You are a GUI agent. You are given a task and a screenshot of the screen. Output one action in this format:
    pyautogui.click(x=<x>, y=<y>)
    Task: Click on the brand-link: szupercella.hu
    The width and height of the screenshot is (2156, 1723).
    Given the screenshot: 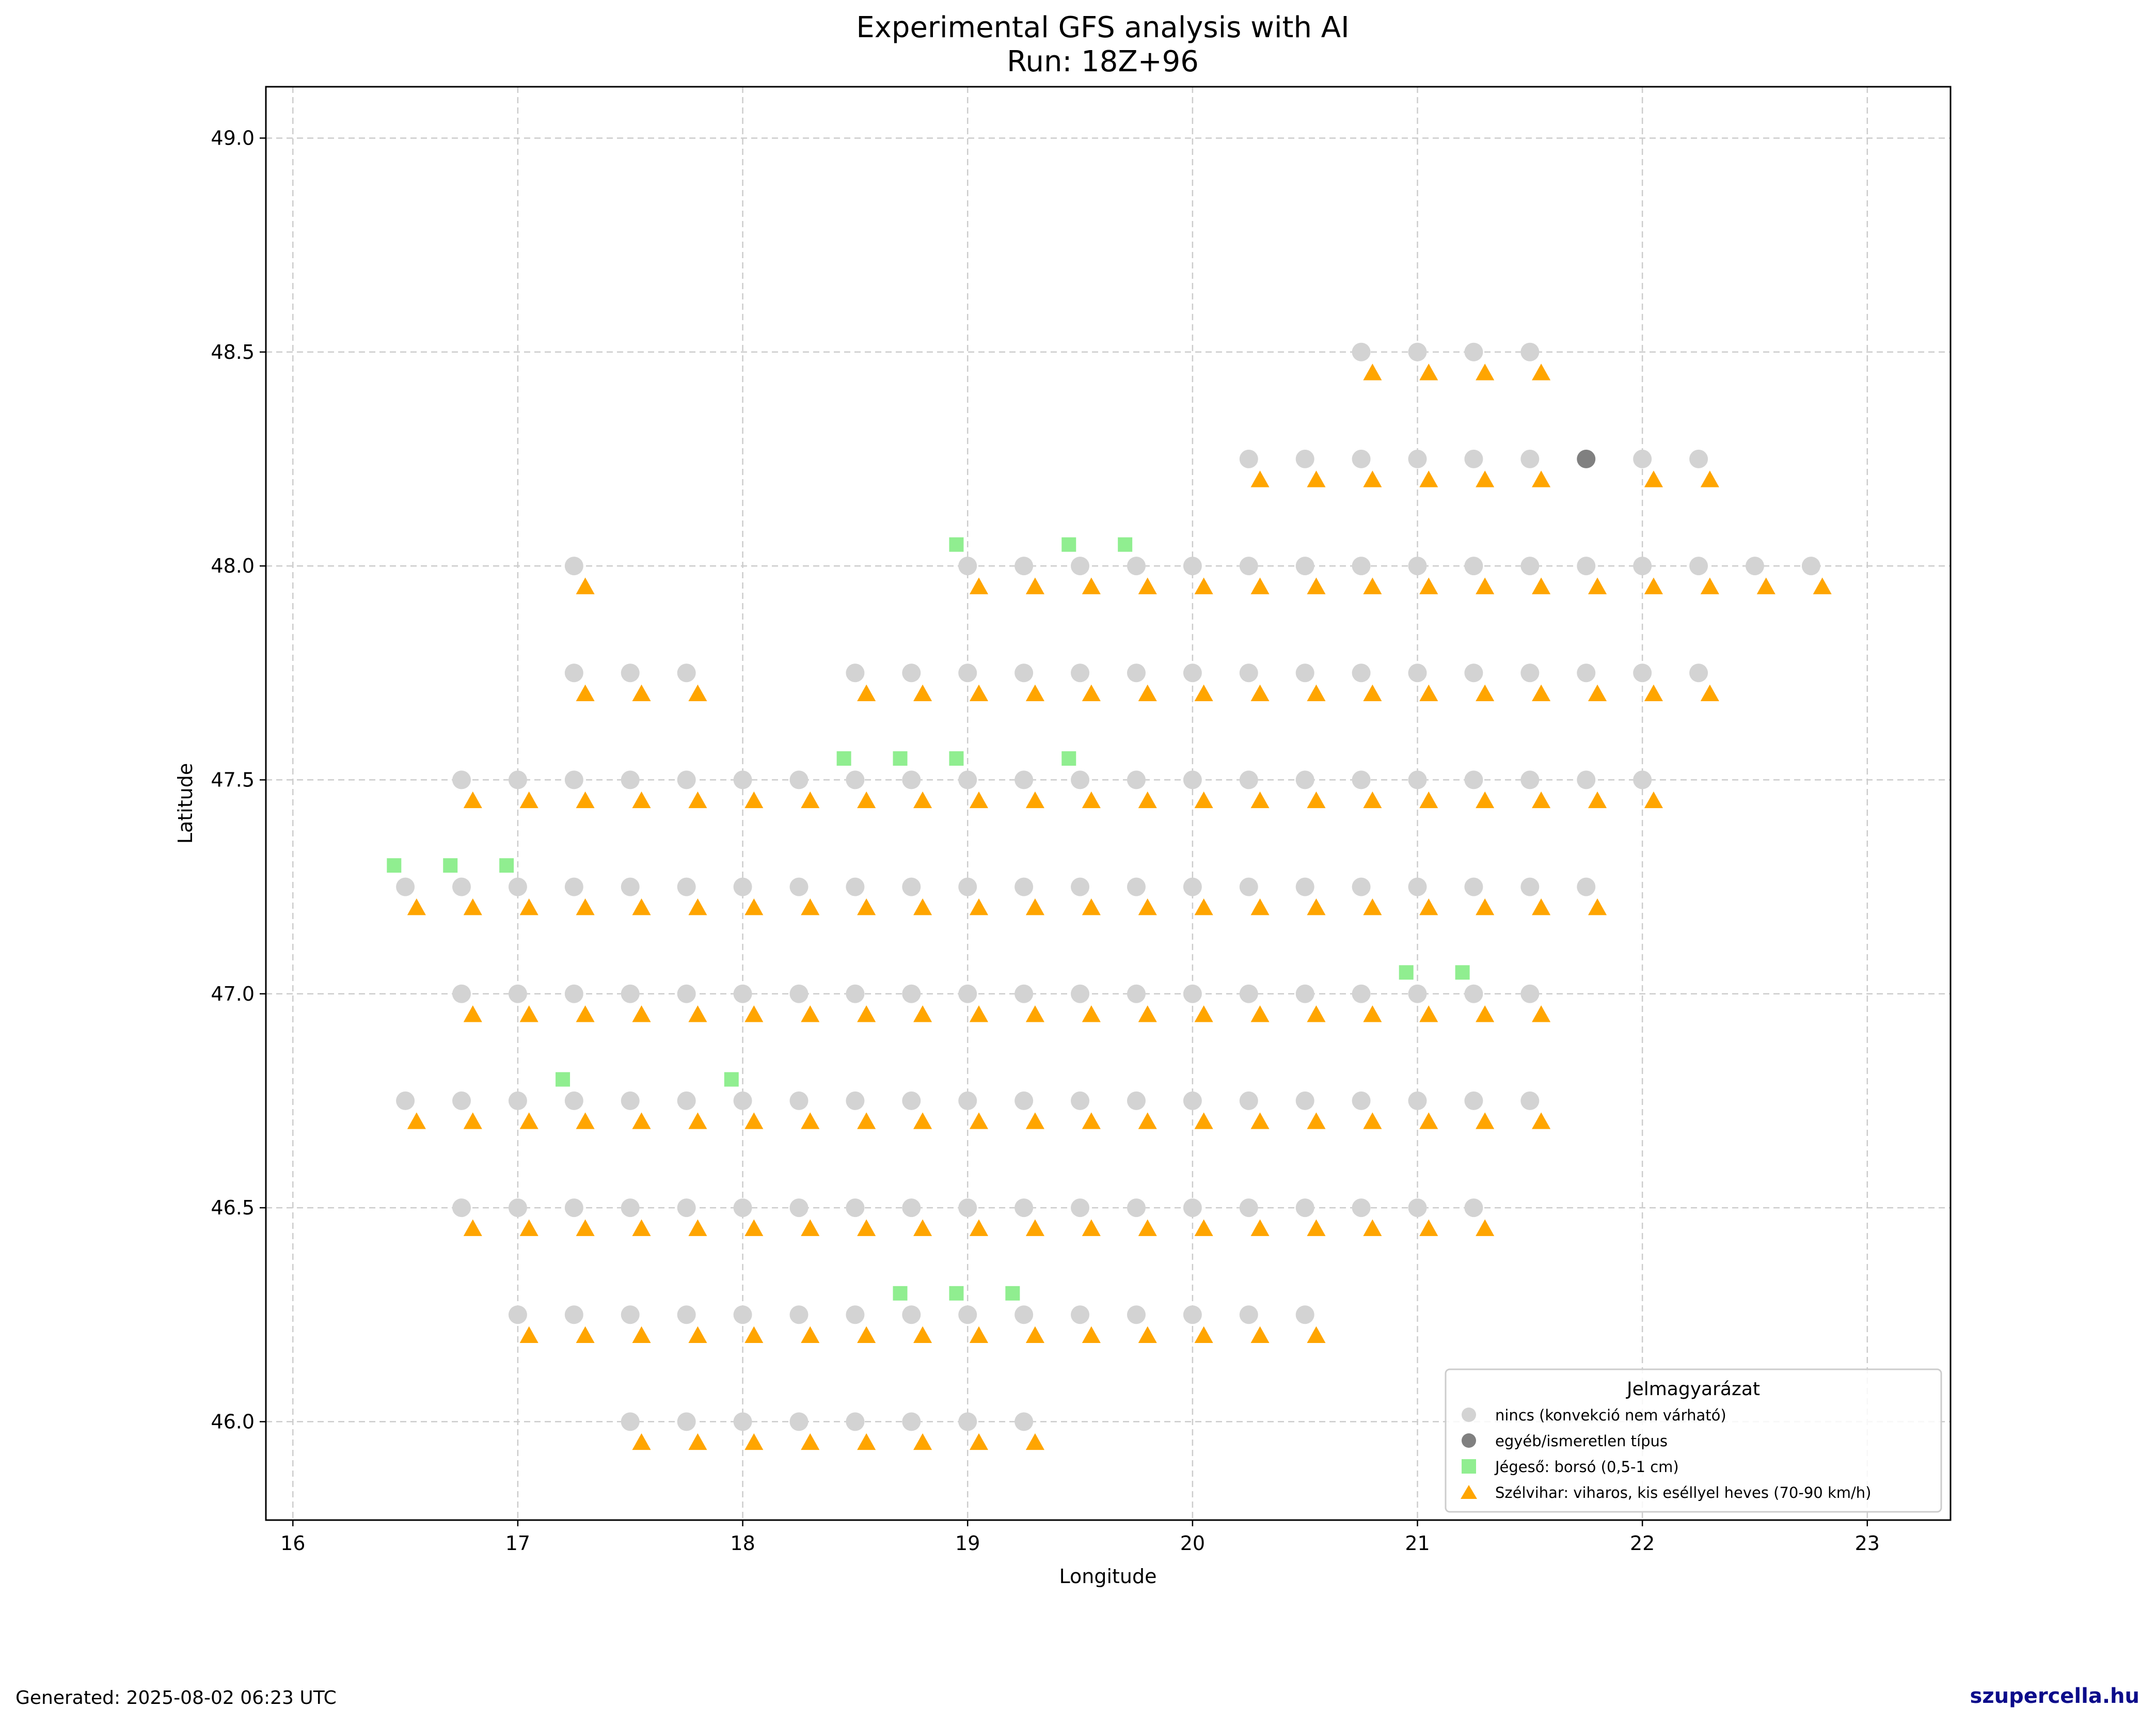 What is the action you would take?
    pyautogui.click(x=2054, y=1696)
    